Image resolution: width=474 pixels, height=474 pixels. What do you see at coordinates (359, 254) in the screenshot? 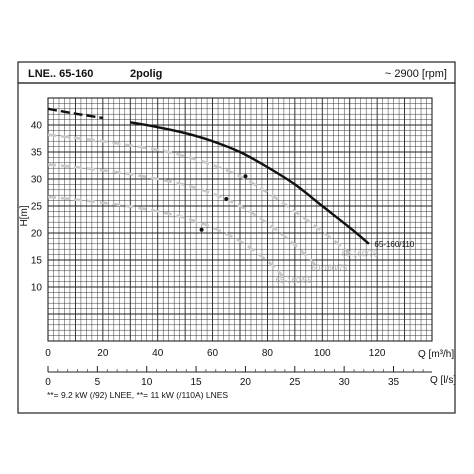
I see `curve-65-160-75-label: 65-160/75` at bounding box center [359, 254].